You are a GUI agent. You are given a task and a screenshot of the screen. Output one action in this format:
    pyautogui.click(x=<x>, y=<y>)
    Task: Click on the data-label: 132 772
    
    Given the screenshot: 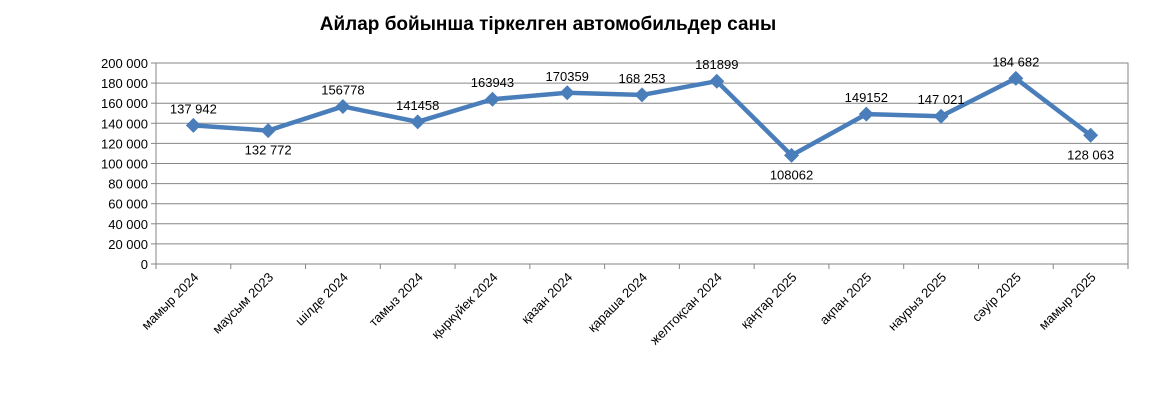 What is the action you would take?
    pyautogui.click(x=268, y=150)
    